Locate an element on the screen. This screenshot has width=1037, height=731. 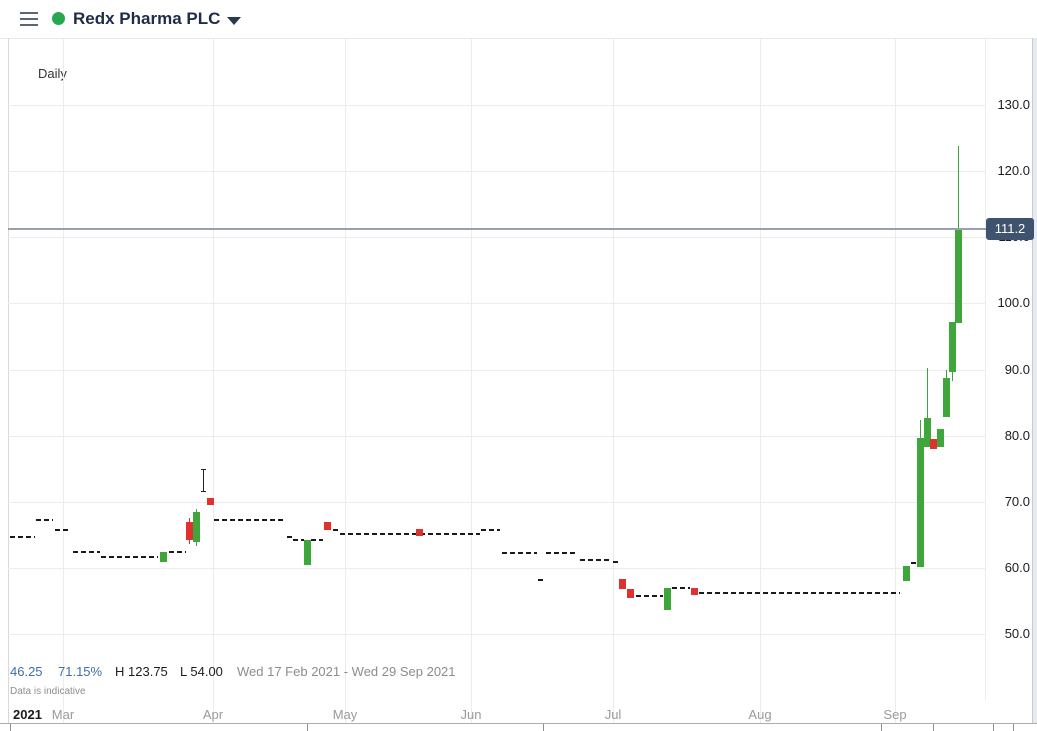
chevron-down-icon is located at coordinates (234, 21).